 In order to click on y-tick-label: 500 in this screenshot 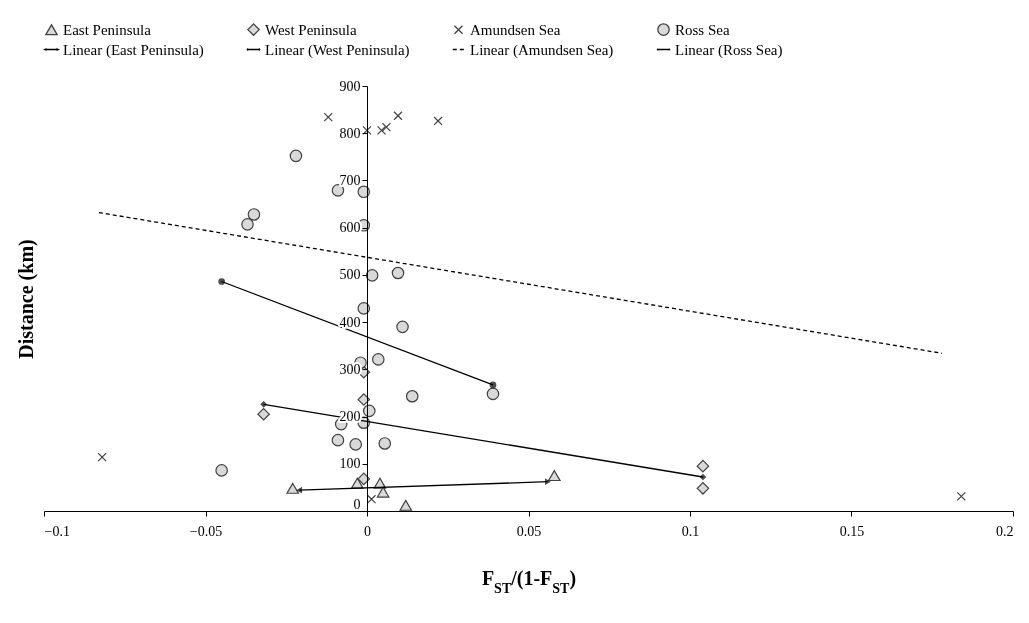, I will do `click(350, 275)`.